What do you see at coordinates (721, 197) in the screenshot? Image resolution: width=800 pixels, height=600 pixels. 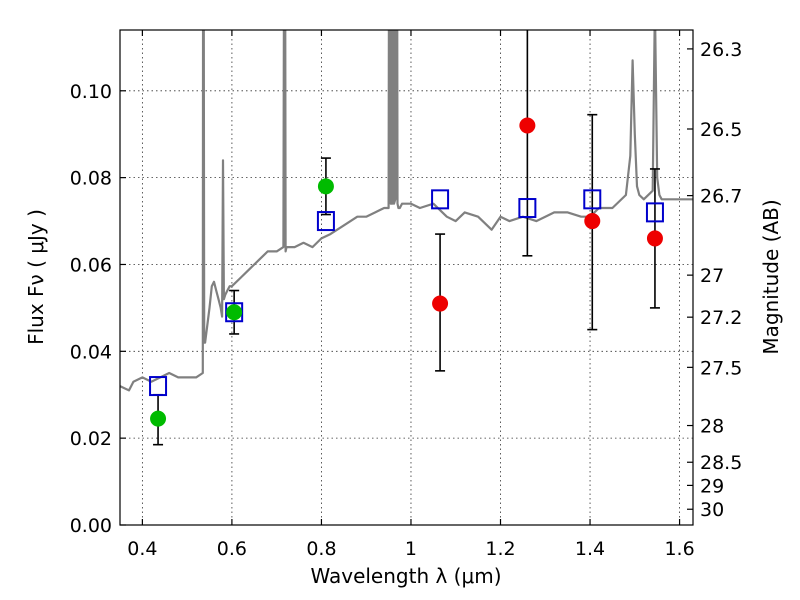 I see `mag-tick-label: 26.7` at bounding box center [721, 197].